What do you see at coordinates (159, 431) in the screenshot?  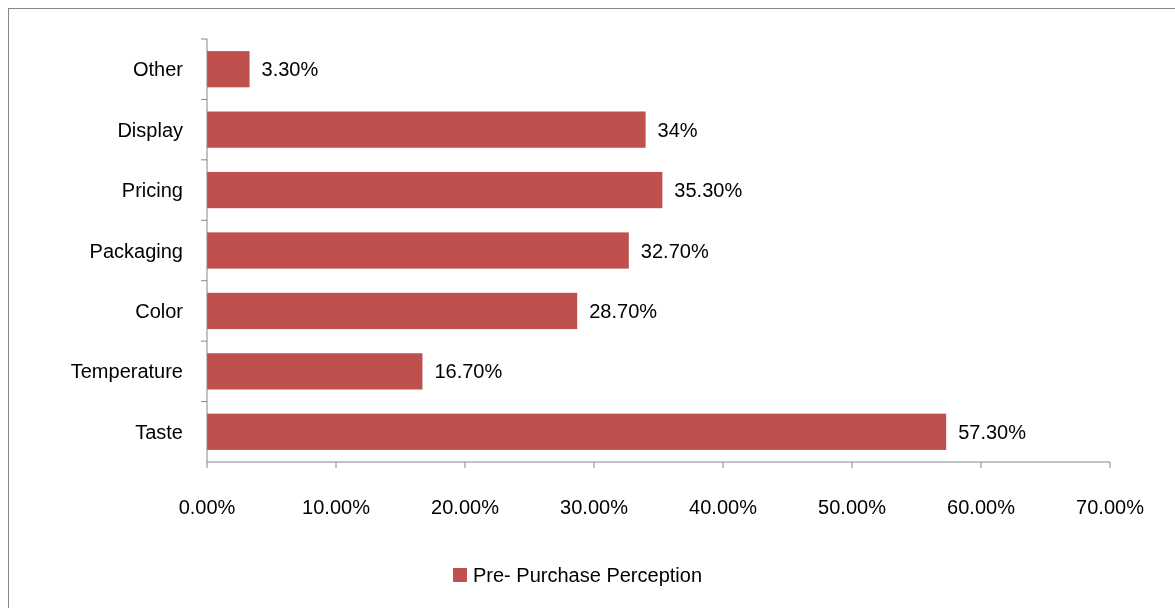 I see `y-tick-label: Taste` at bounding box center [159, 431].